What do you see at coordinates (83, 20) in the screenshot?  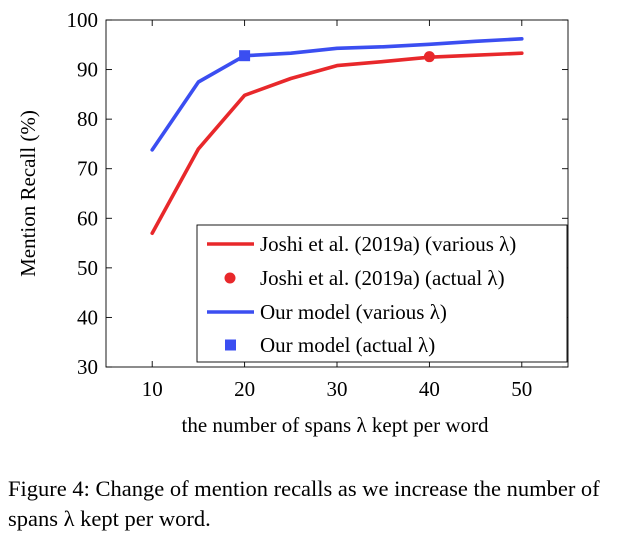 I see `y-tick-label: 100` at bounding box center [83, 20].